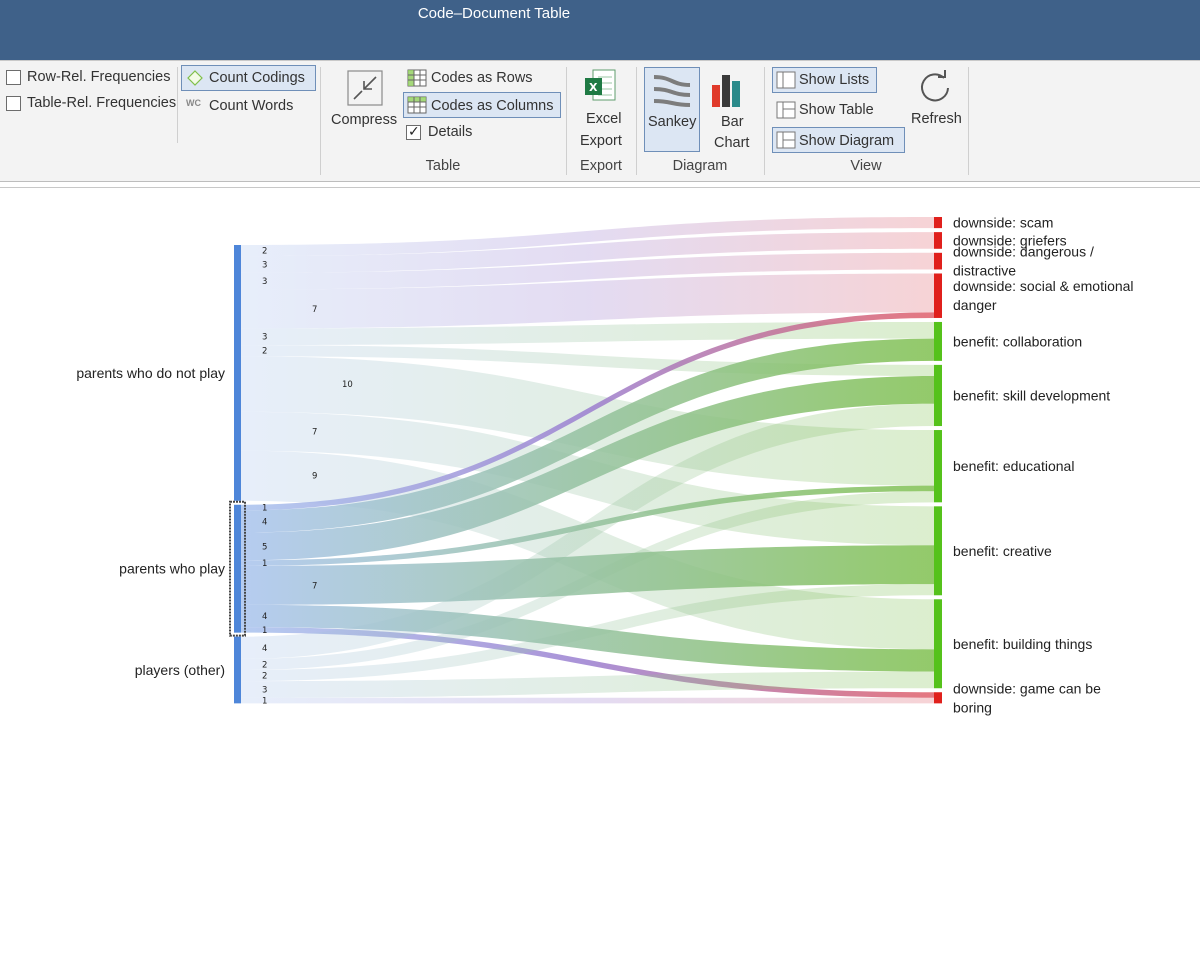 The image size is (1200, 957). What do you see at coordinates (938, 240) in the screenshot?
I see `target-node-downside-griefers` at bounding box center [938, 240].